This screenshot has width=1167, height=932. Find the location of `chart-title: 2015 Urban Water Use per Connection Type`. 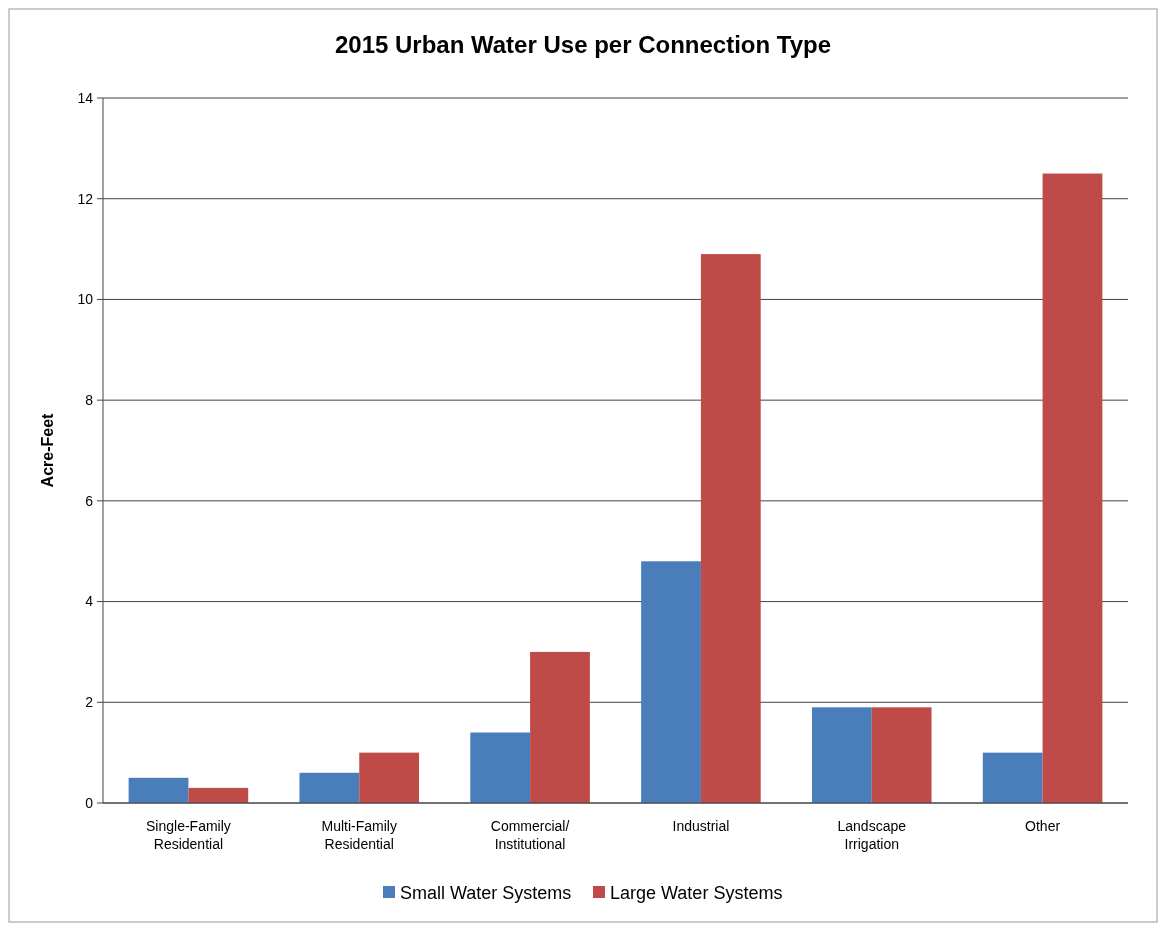

chart-title: 2015 Urban Water Use per Connection Type is located at coordinates (583, 44).